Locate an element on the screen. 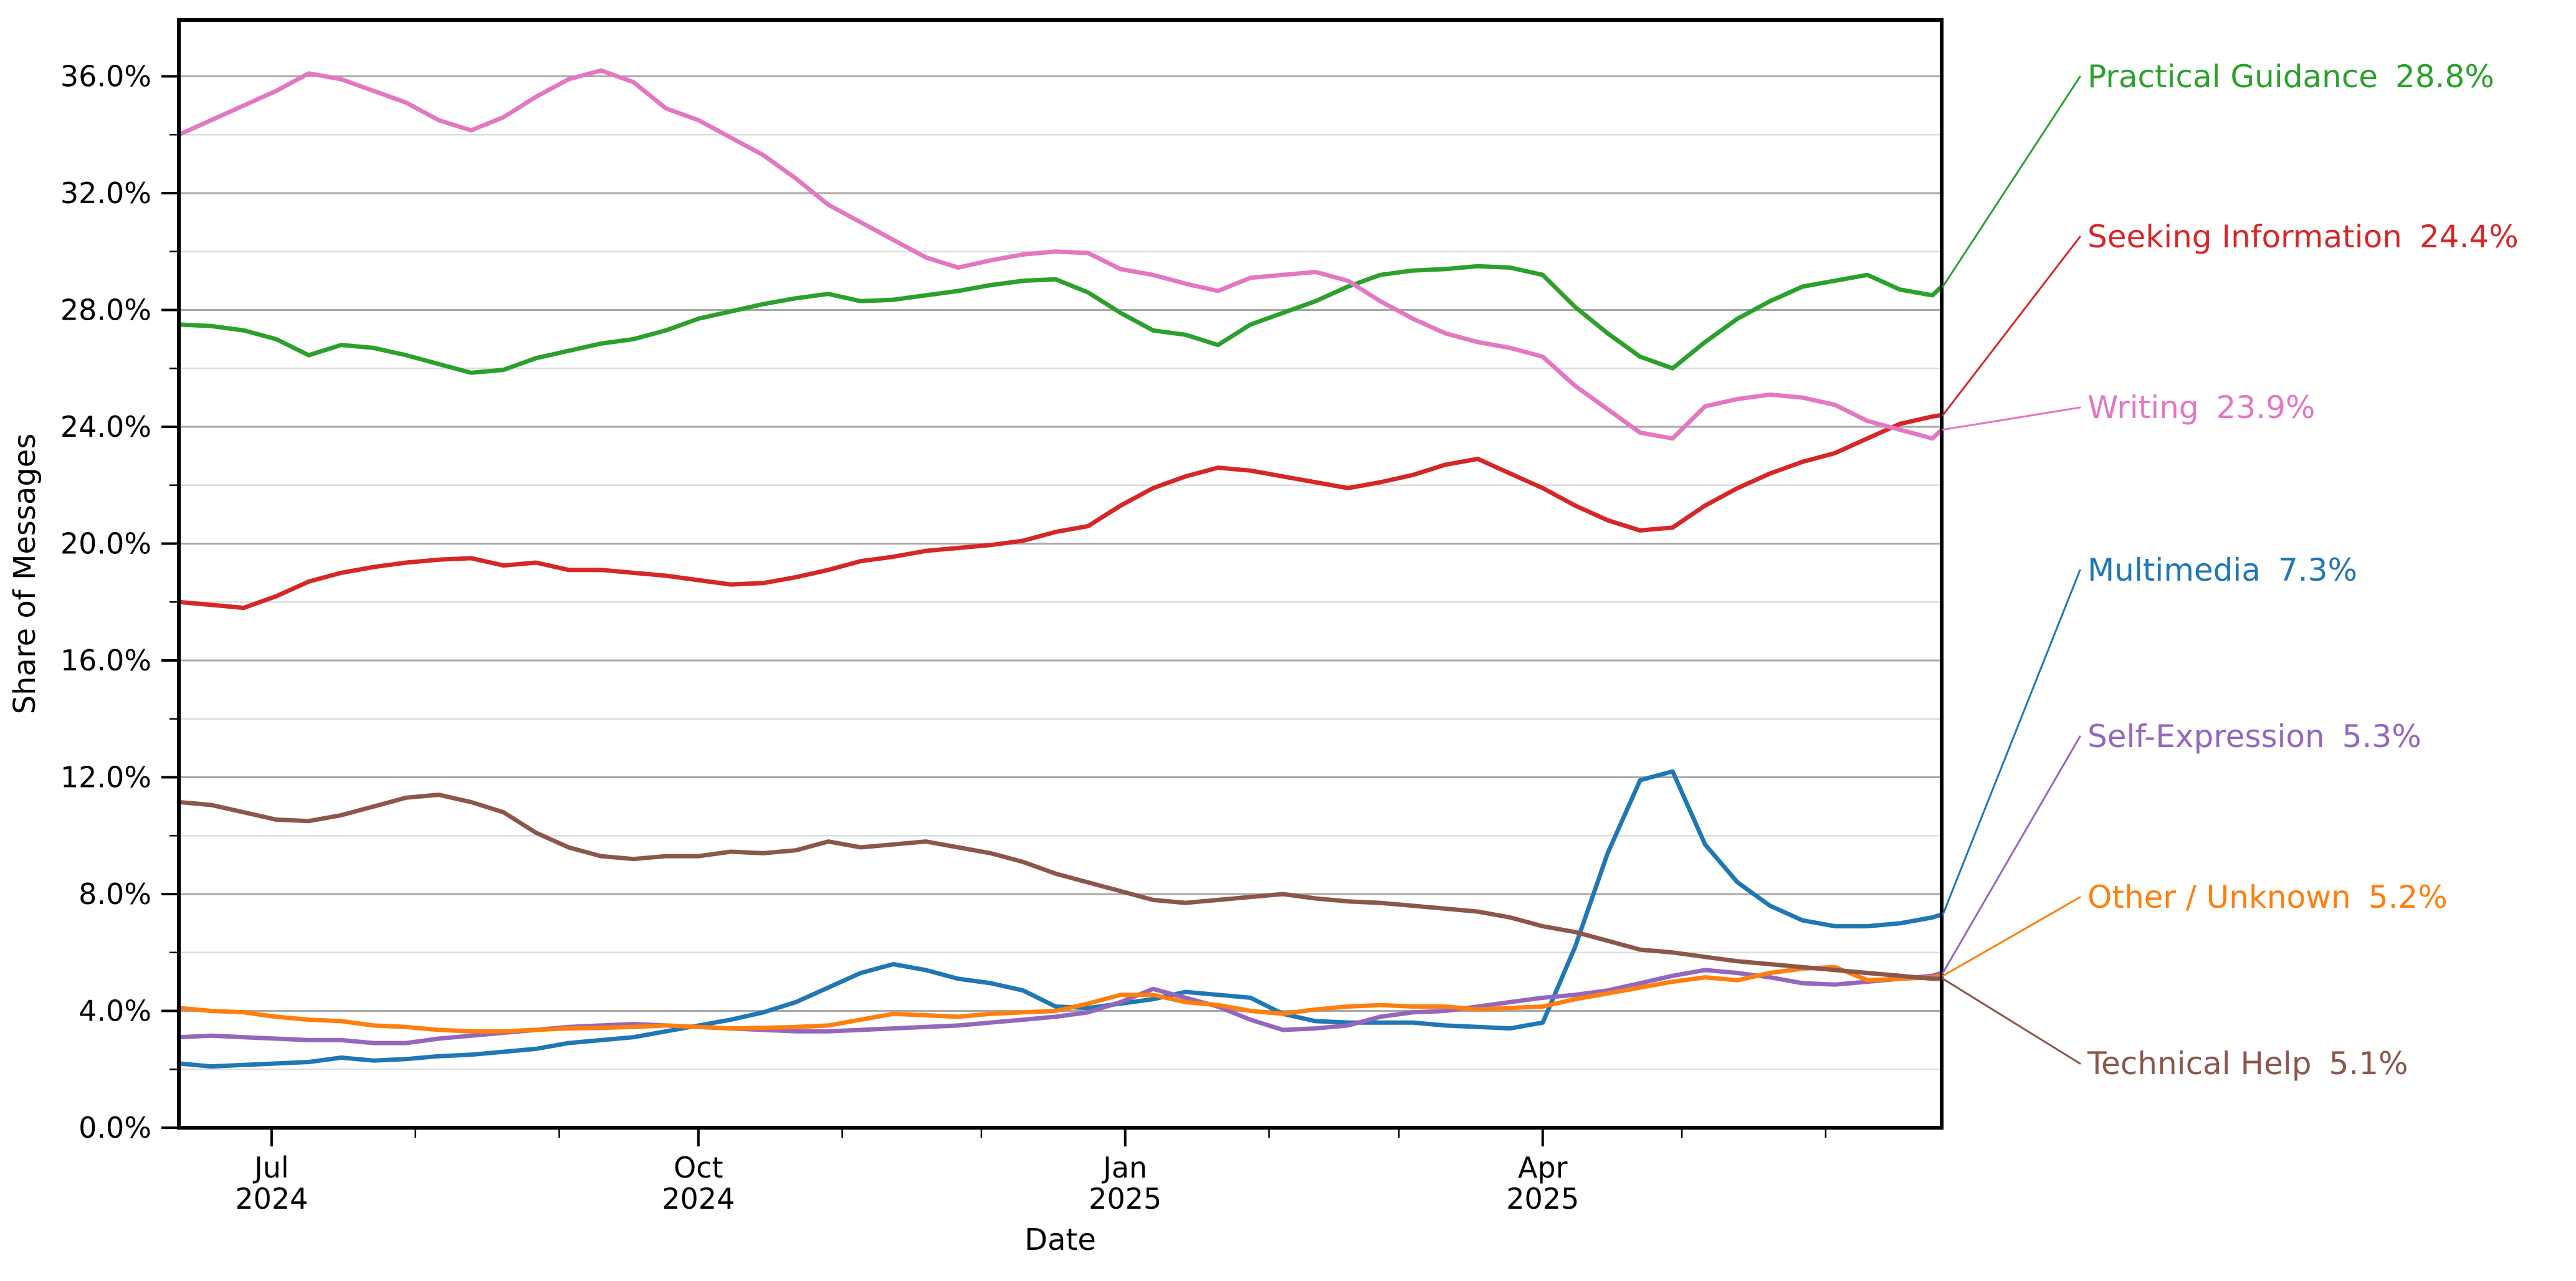  x-tick-year-oct-2024: 2024 is located at coordinates (698, 1199).